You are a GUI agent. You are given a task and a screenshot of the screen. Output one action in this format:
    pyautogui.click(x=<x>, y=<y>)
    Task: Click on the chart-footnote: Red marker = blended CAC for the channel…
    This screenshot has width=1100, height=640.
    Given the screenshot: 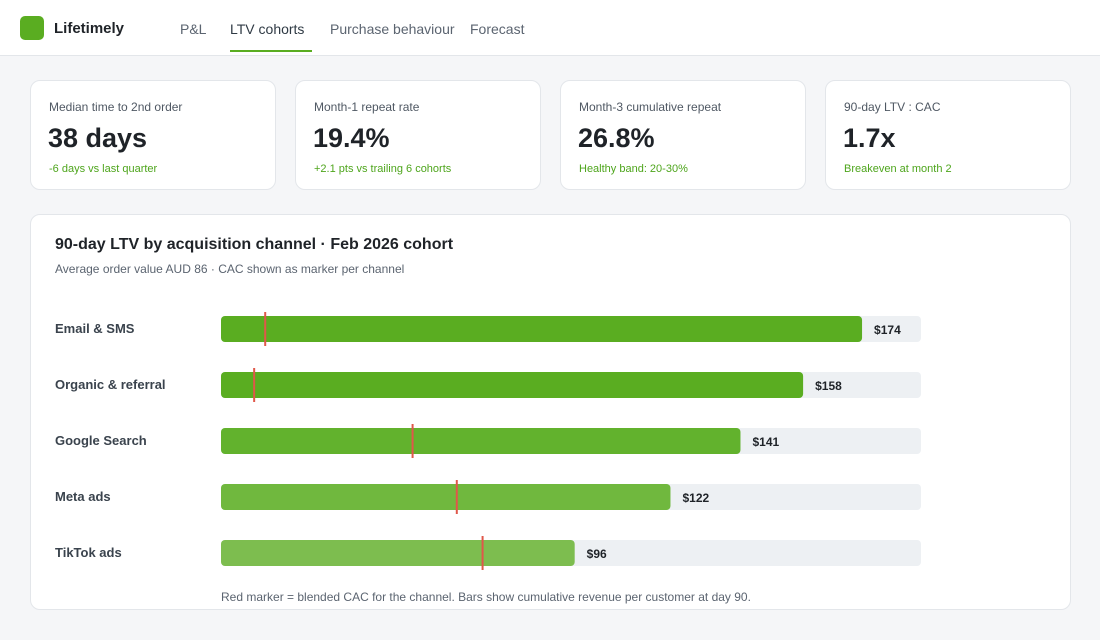 What is the action you would take?
    pyautogui.click(x=486, y=597)
    